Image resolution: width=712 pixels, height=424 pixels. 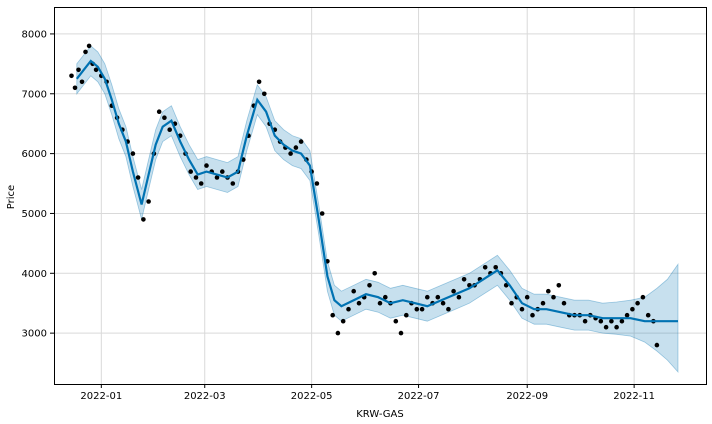 What do you see at coordinates (34, 94) in the screenshot?
I see `y-tick-label: 7000` at bounding box center [34, 94].